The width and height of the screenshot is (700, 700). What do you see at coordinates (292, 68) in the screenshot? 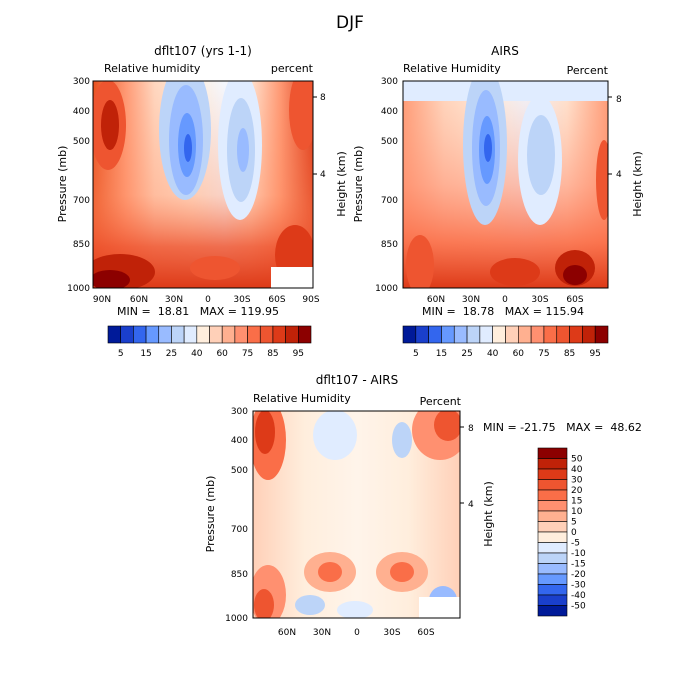
I see `panel-model-subtitle-right: percent` at bounding box center [292, 68].